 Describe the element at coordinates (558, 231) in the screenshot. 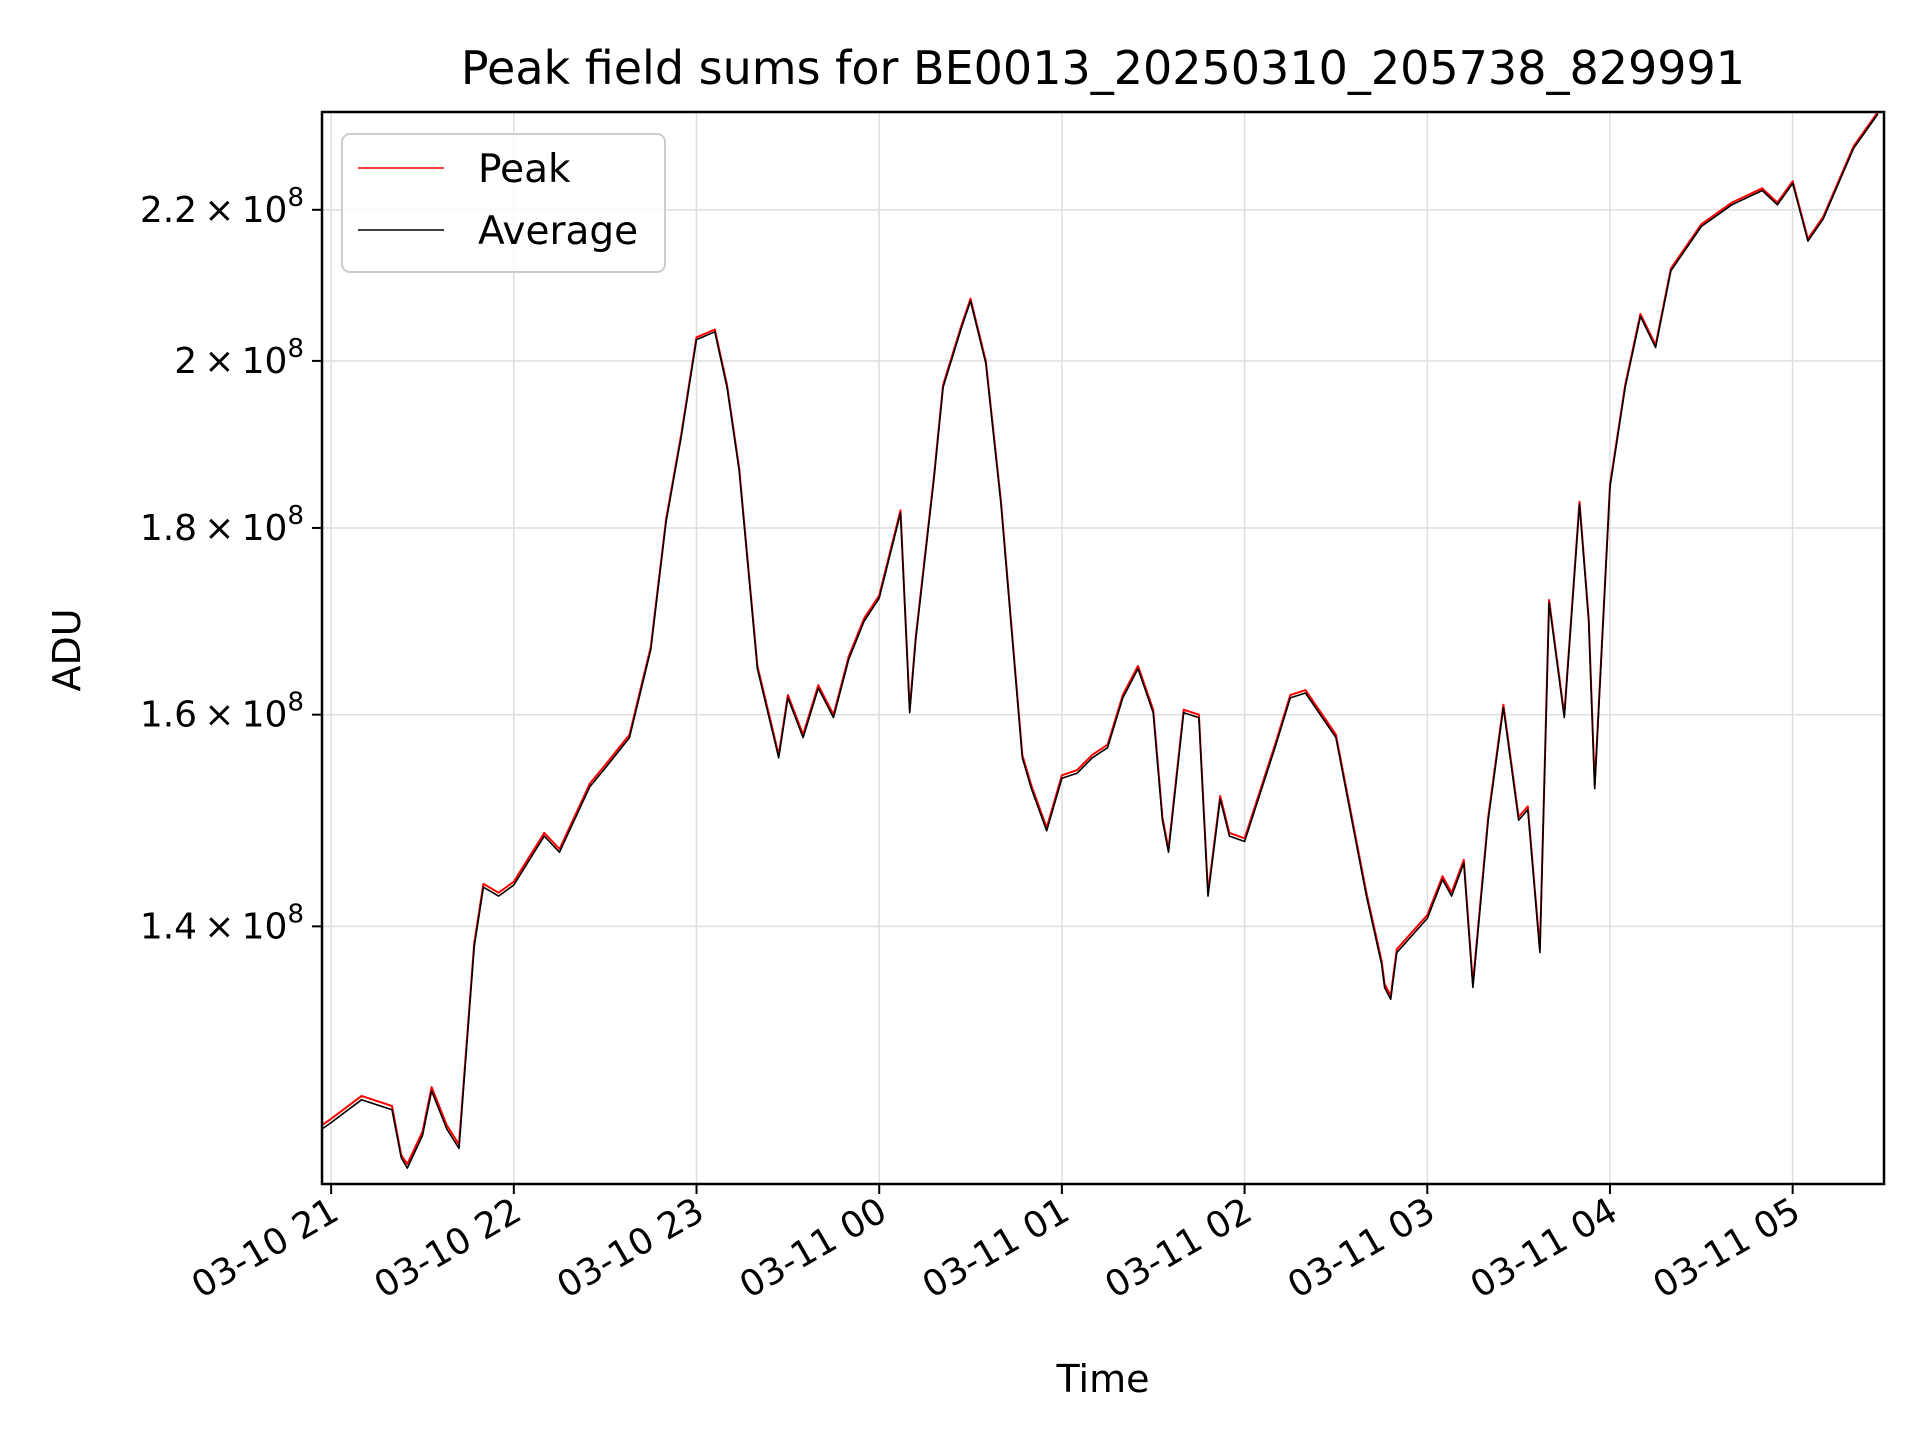

I see `legend-label-average: Average` at that location.